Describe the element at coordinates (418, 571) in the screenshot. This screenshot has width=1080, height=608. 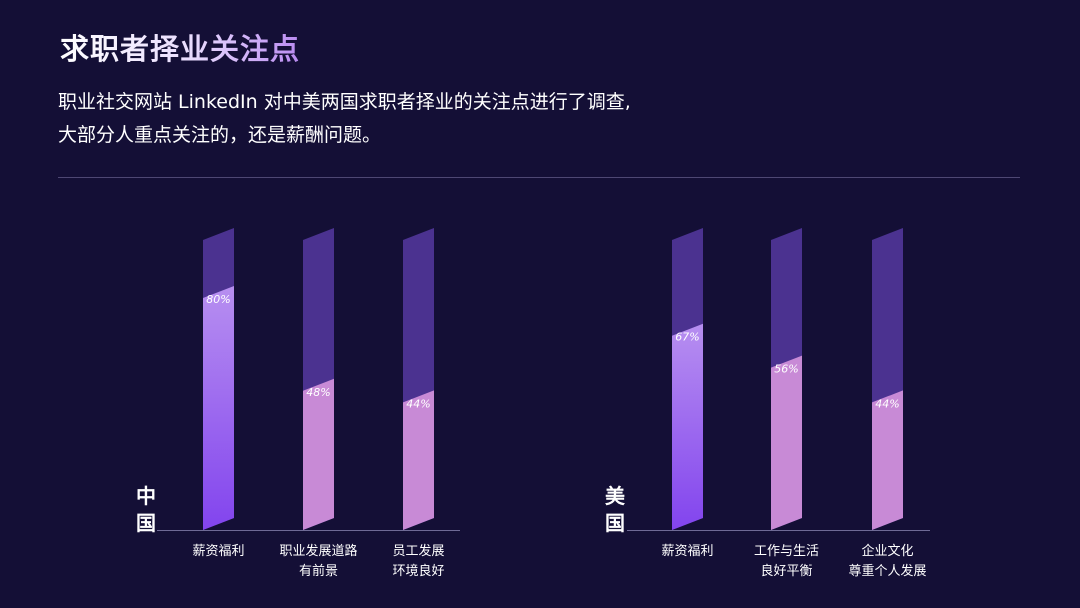
I see `category-label: 环境良好` at that location.